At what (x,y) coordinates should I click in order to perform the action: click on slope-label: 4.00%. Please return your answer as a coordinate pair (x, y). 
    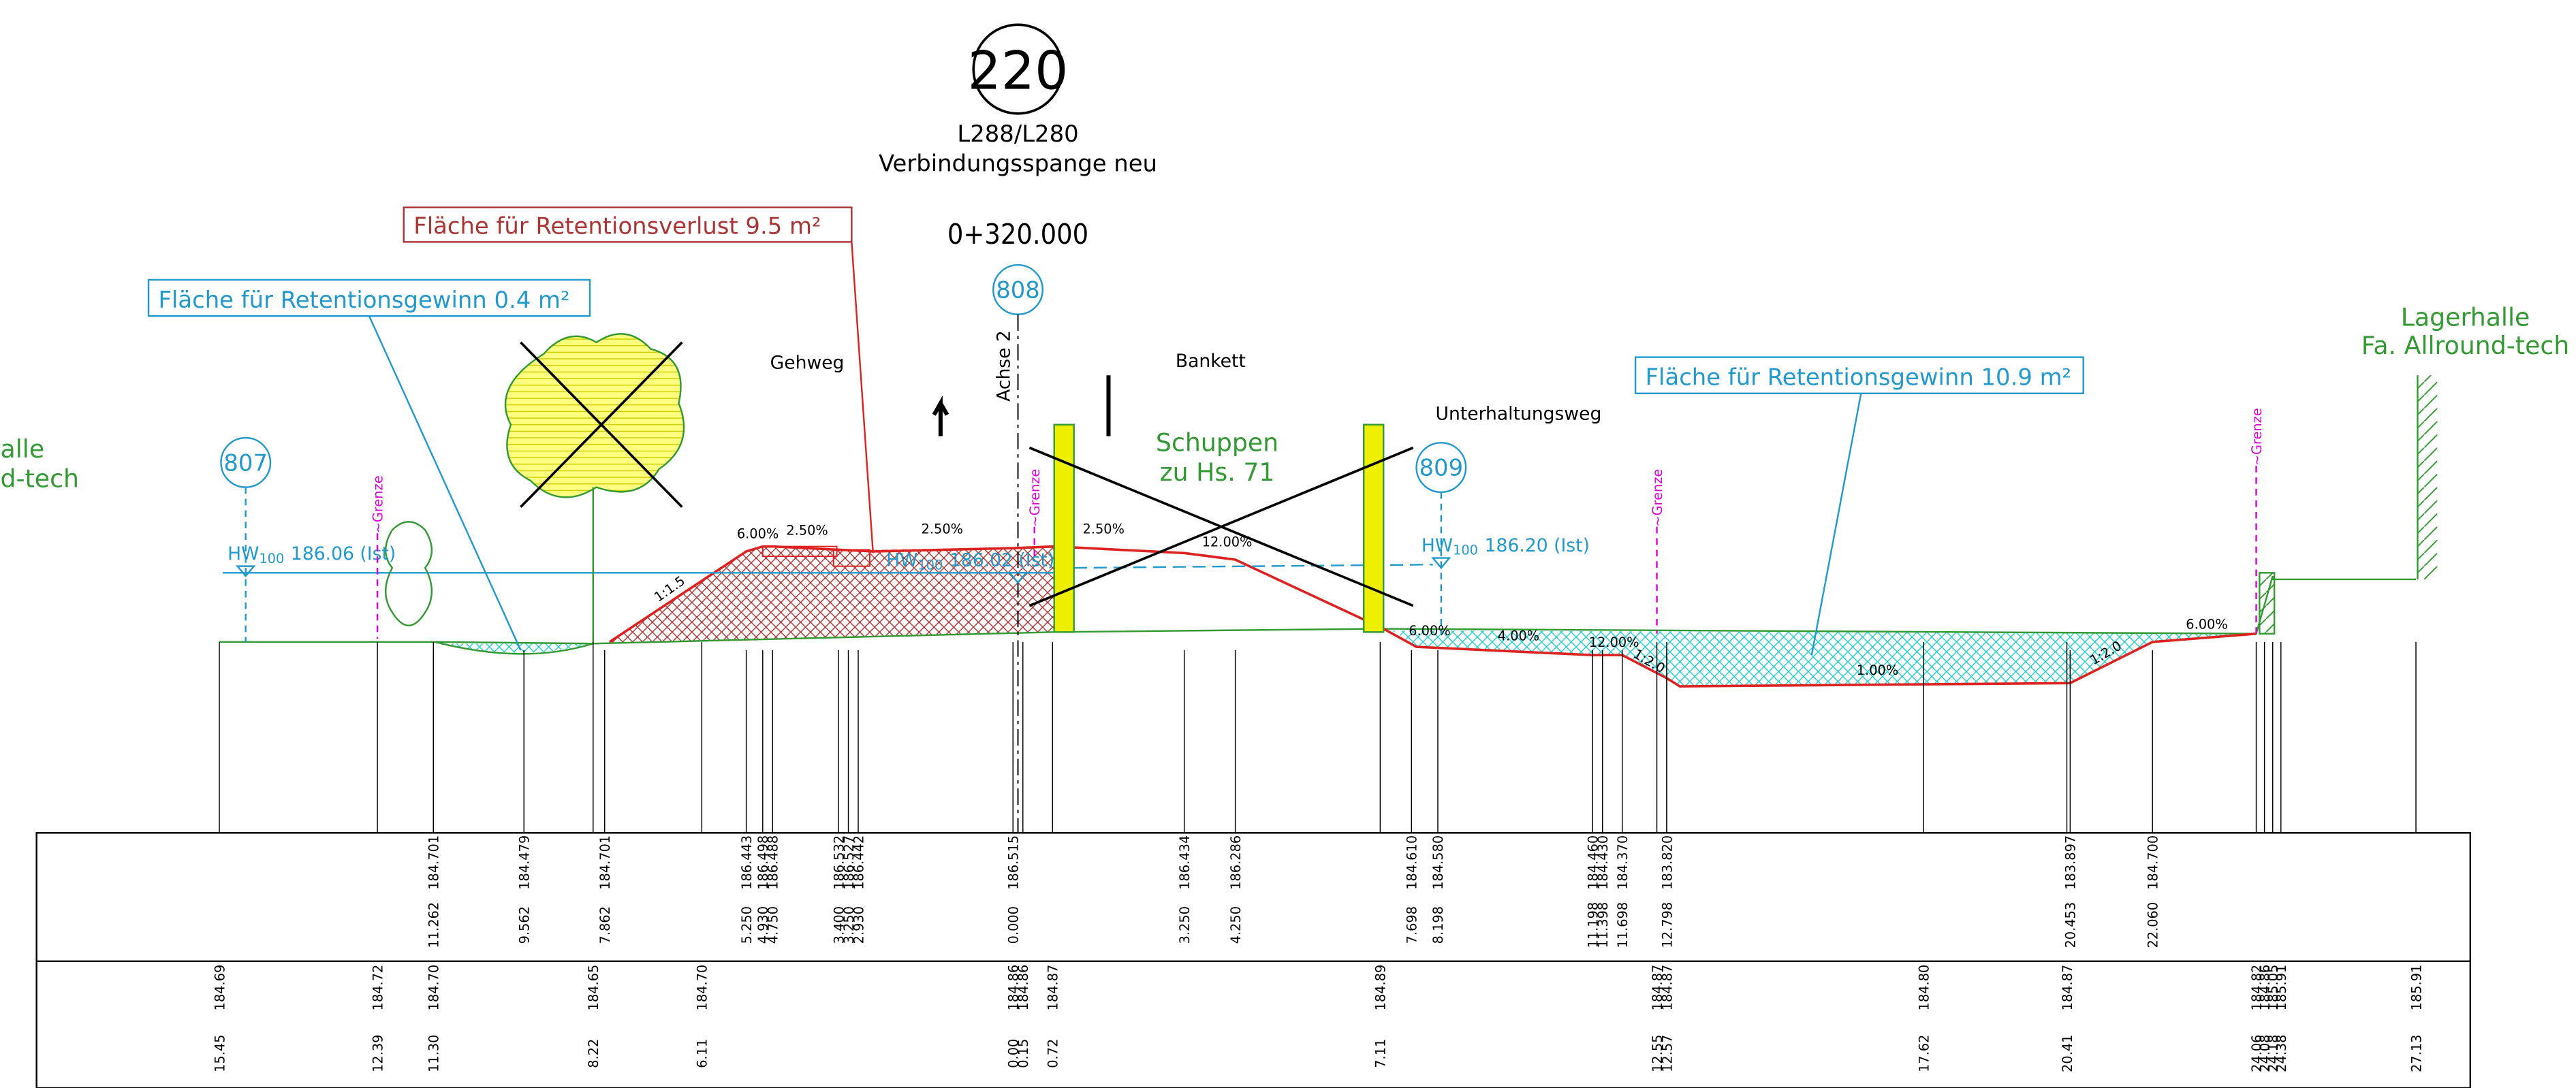
    Looking at the image, I should click on (1518, 635).